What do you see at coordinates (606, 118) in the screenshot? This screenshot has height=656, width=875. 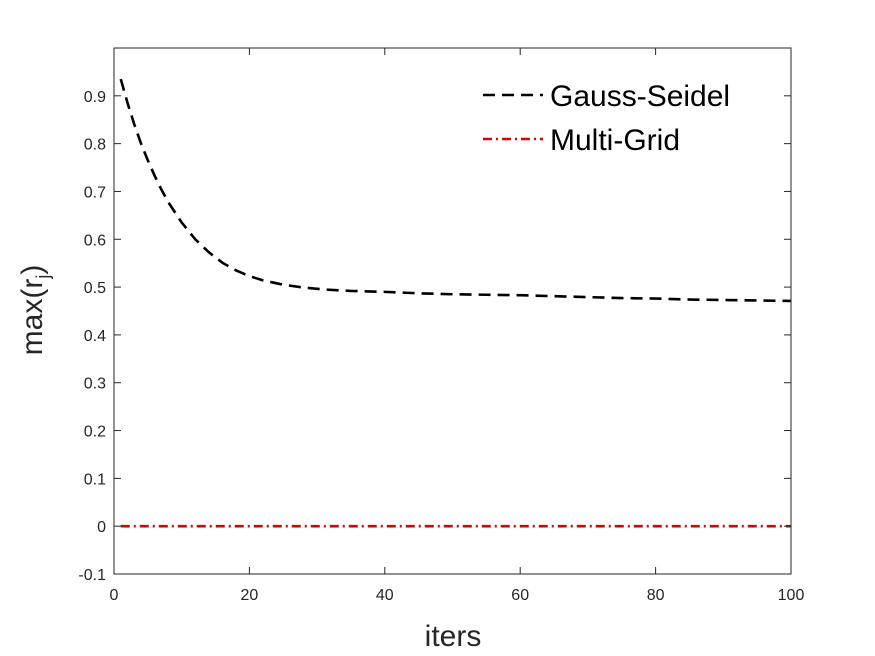 I see `legend: Gauss-Seidel Multi-Grid` at bounding box center [606, 118].